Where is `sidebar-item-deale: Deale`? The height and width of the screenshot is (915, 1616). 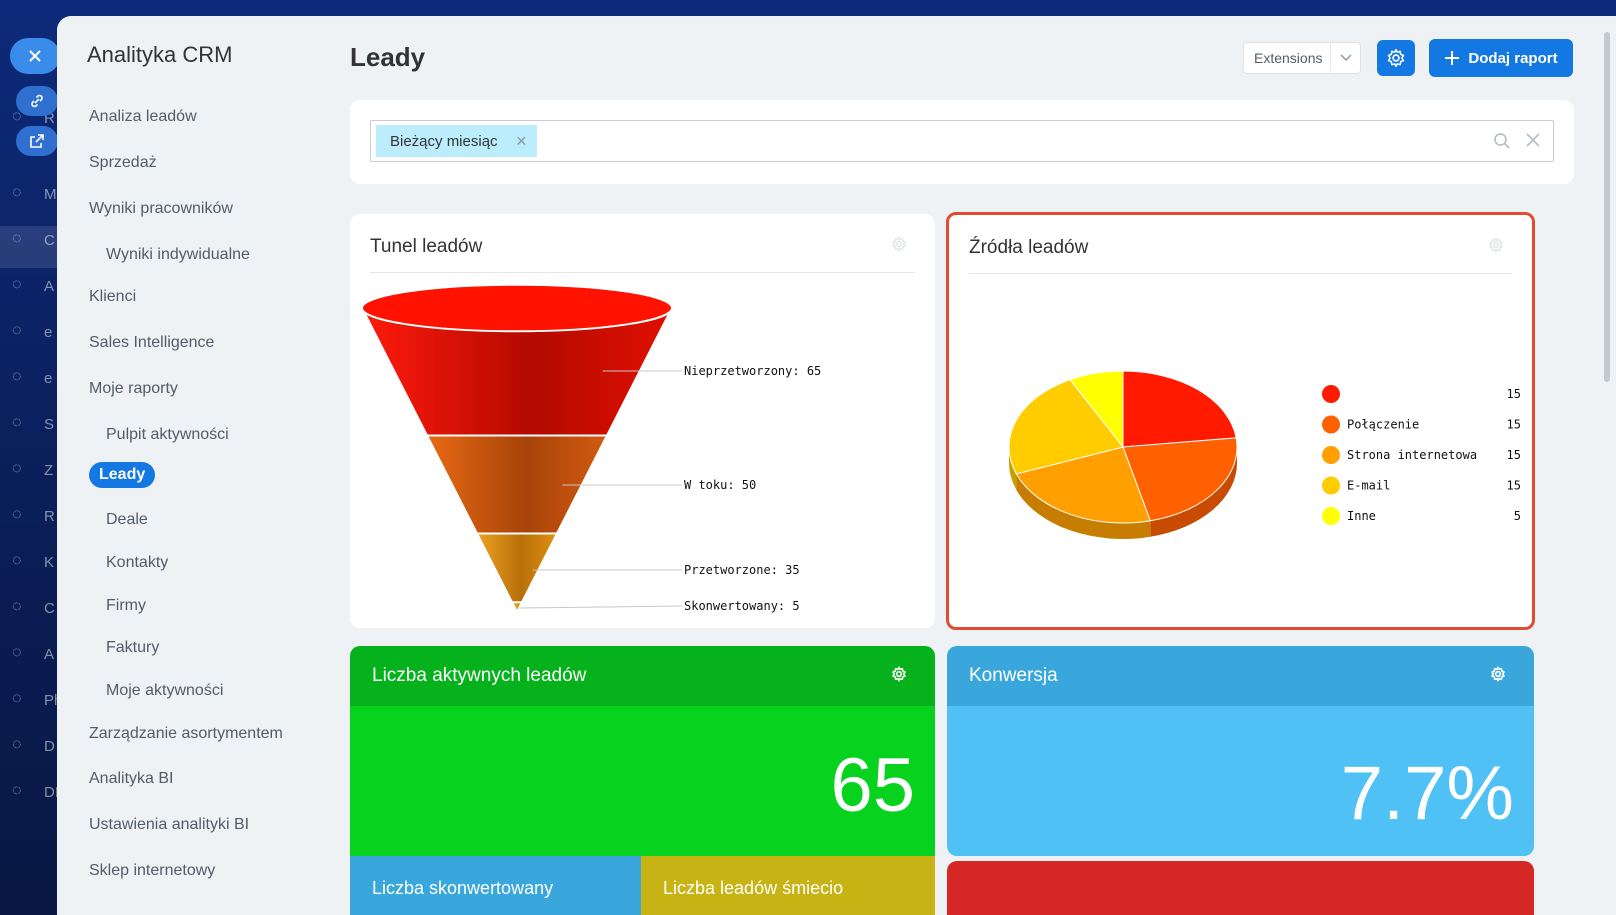
sidebar-item-deale: Deale is located at coordinates (127, 519).